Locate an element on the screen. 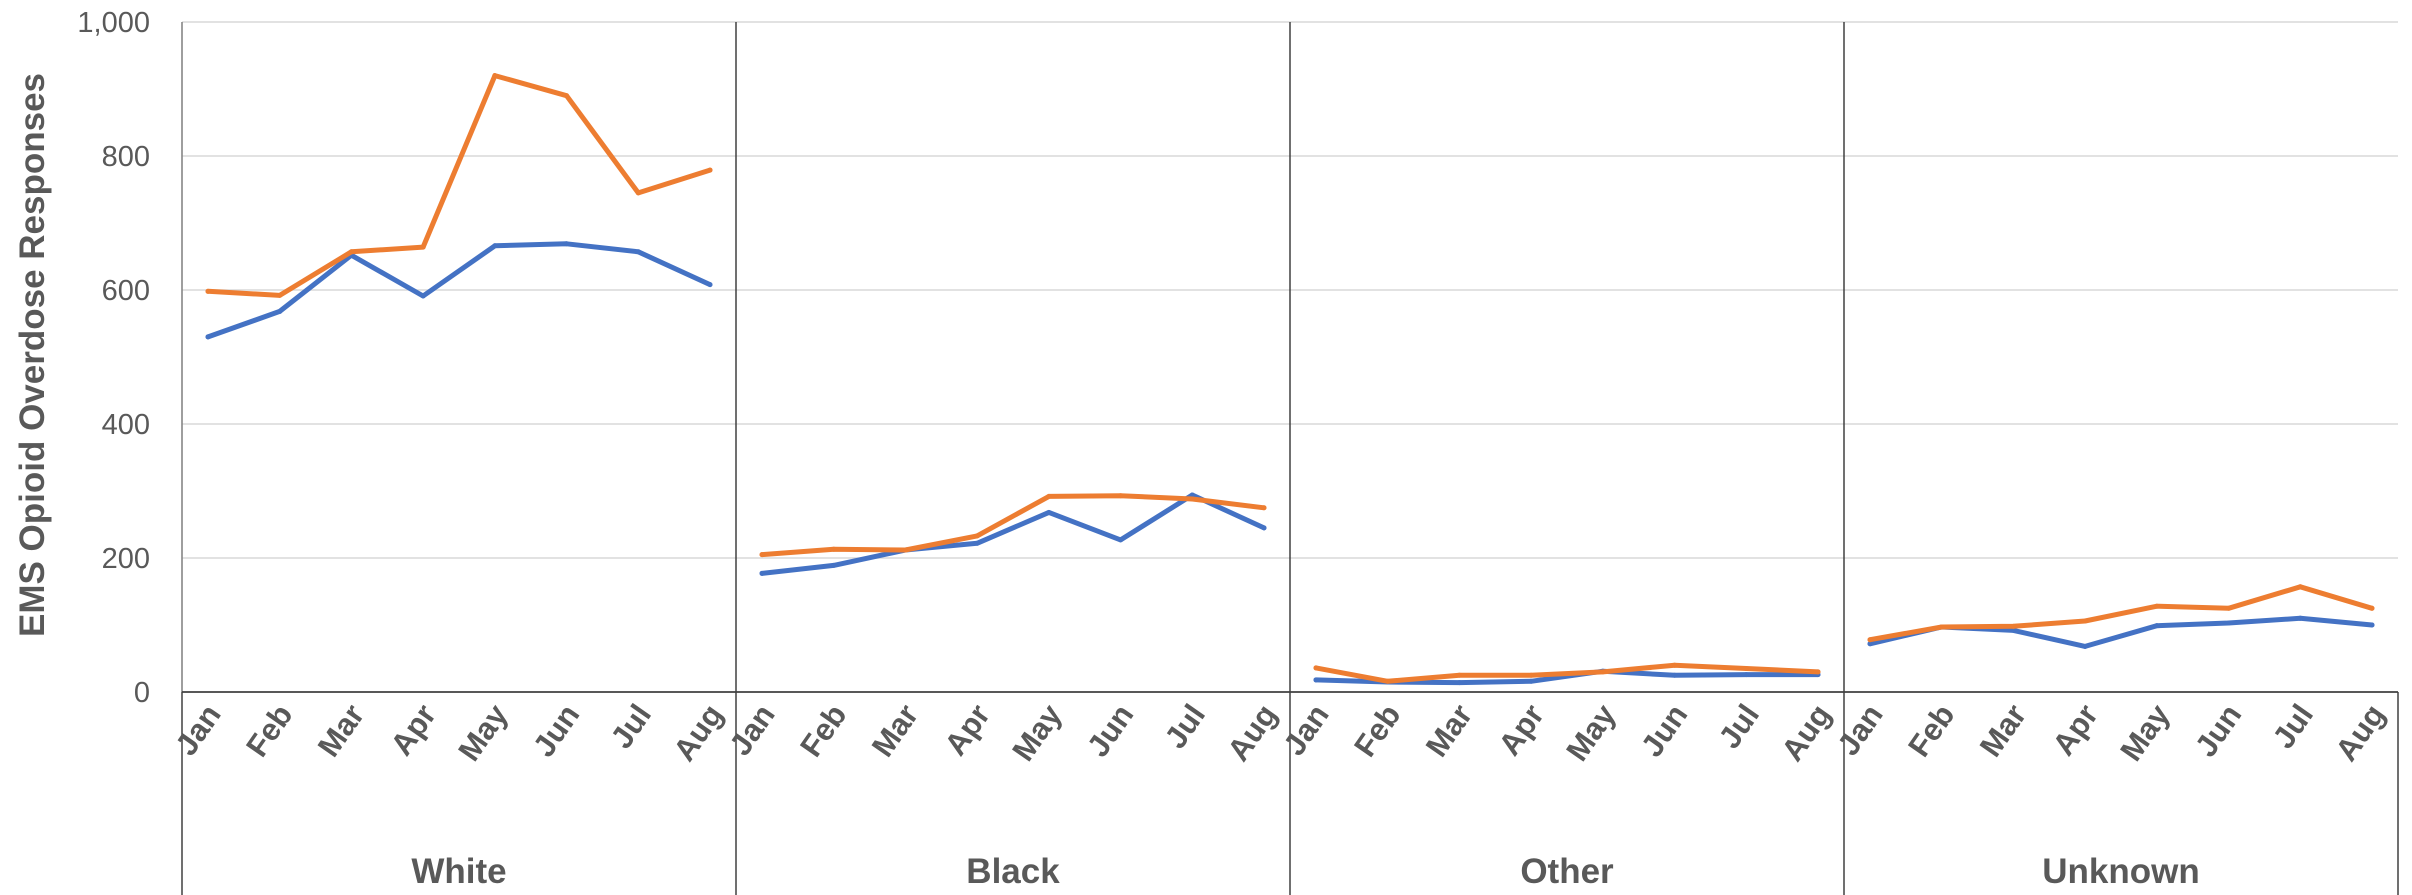 The image size is (2412, 895). data-point-other-mar is located at coordinates (1459, 683).